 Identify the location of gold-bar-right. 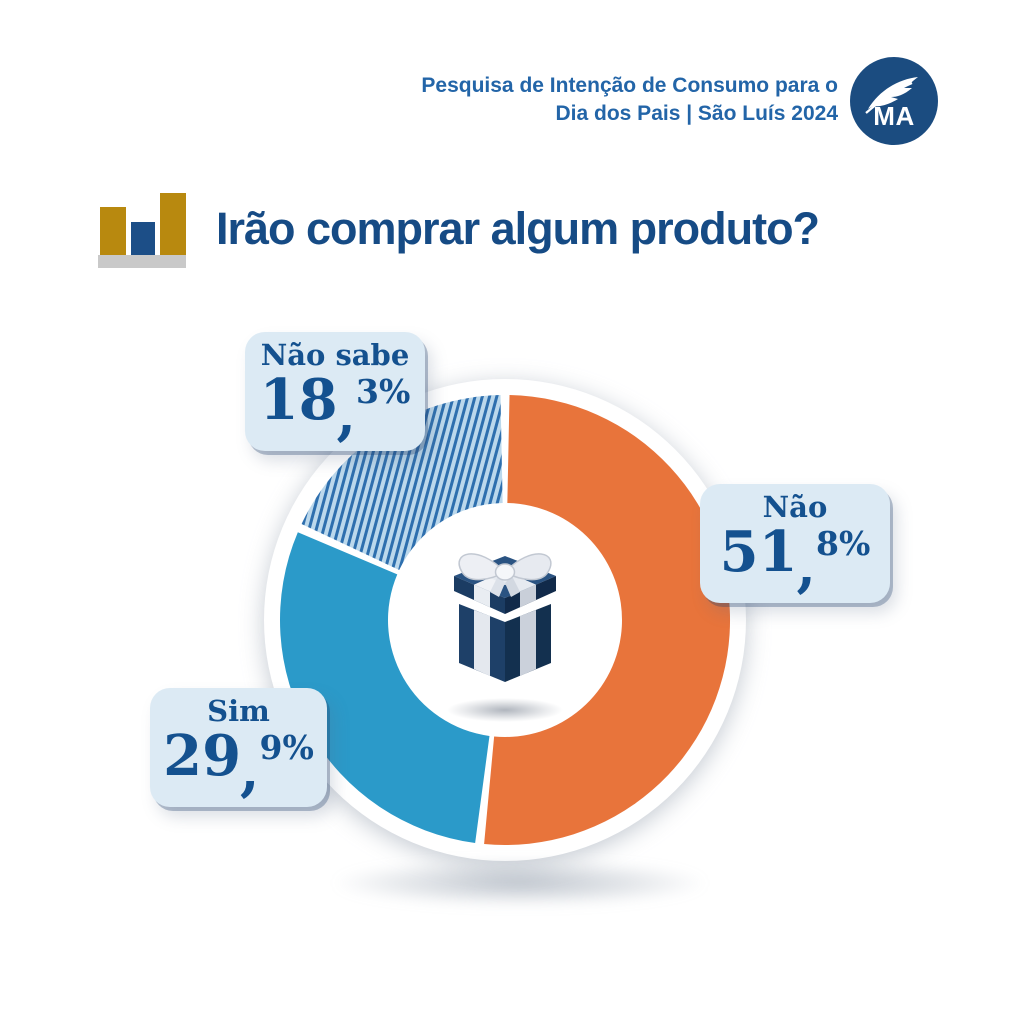
(173, 224).